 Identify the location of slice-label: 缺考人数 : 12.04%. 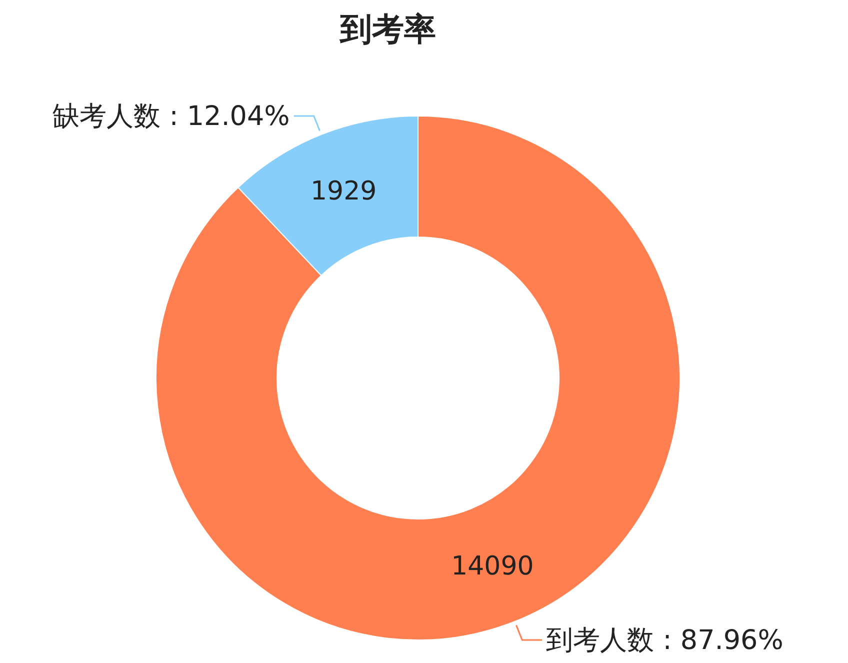
(171, 116).